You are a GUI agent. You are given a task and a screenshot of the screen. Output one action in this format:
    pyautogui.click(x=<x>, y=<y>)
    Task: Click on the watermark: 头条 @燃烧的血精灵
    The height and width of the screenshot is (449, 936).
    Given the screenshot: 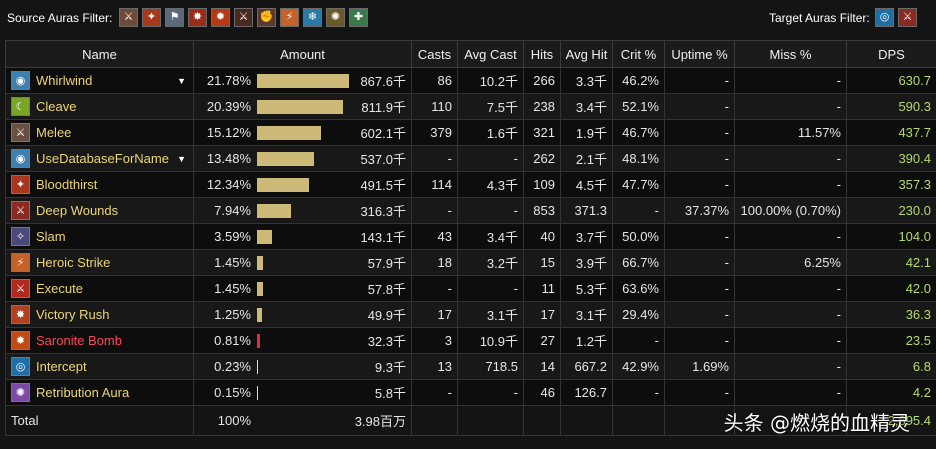 What is the action you would take?
    pyautogui.click(x=816, y=423)
    